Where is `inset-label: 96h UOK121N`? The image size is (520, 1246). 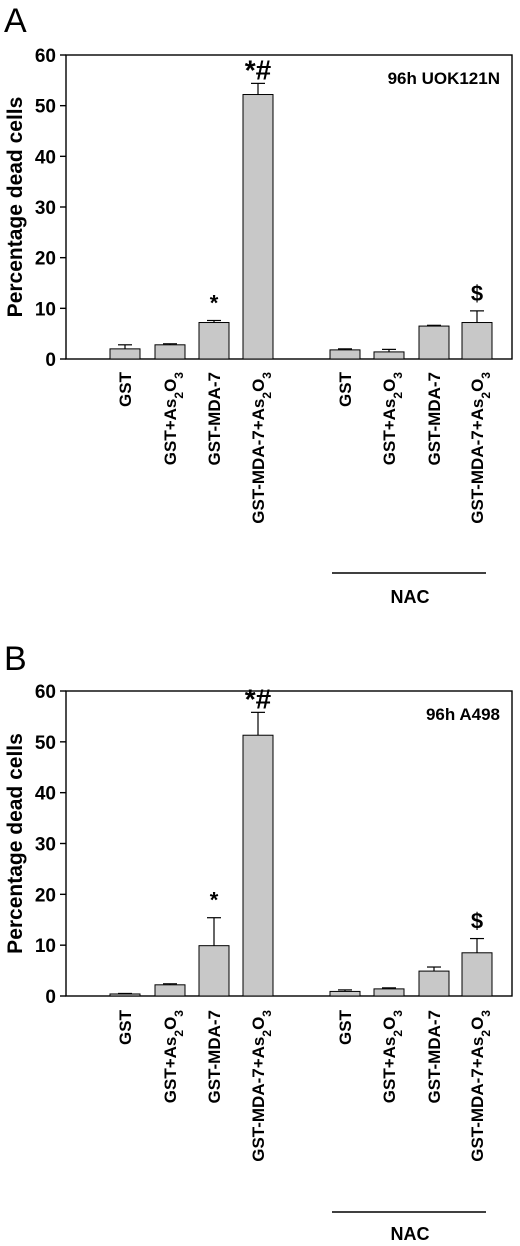
inset-label: 96h UOK121N is located at coordinates (444, 78).